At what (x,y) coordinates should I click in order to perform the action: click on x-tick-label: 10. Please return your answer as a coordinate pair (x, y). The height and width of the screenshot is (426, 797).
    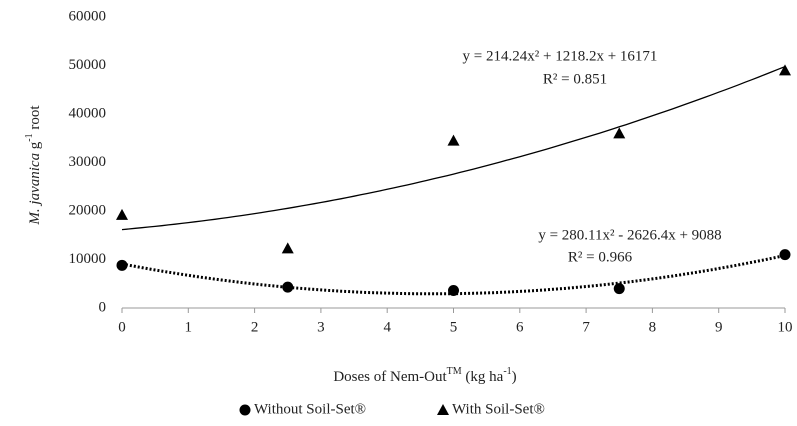
    Looking at the image, I should click on (785, 327).